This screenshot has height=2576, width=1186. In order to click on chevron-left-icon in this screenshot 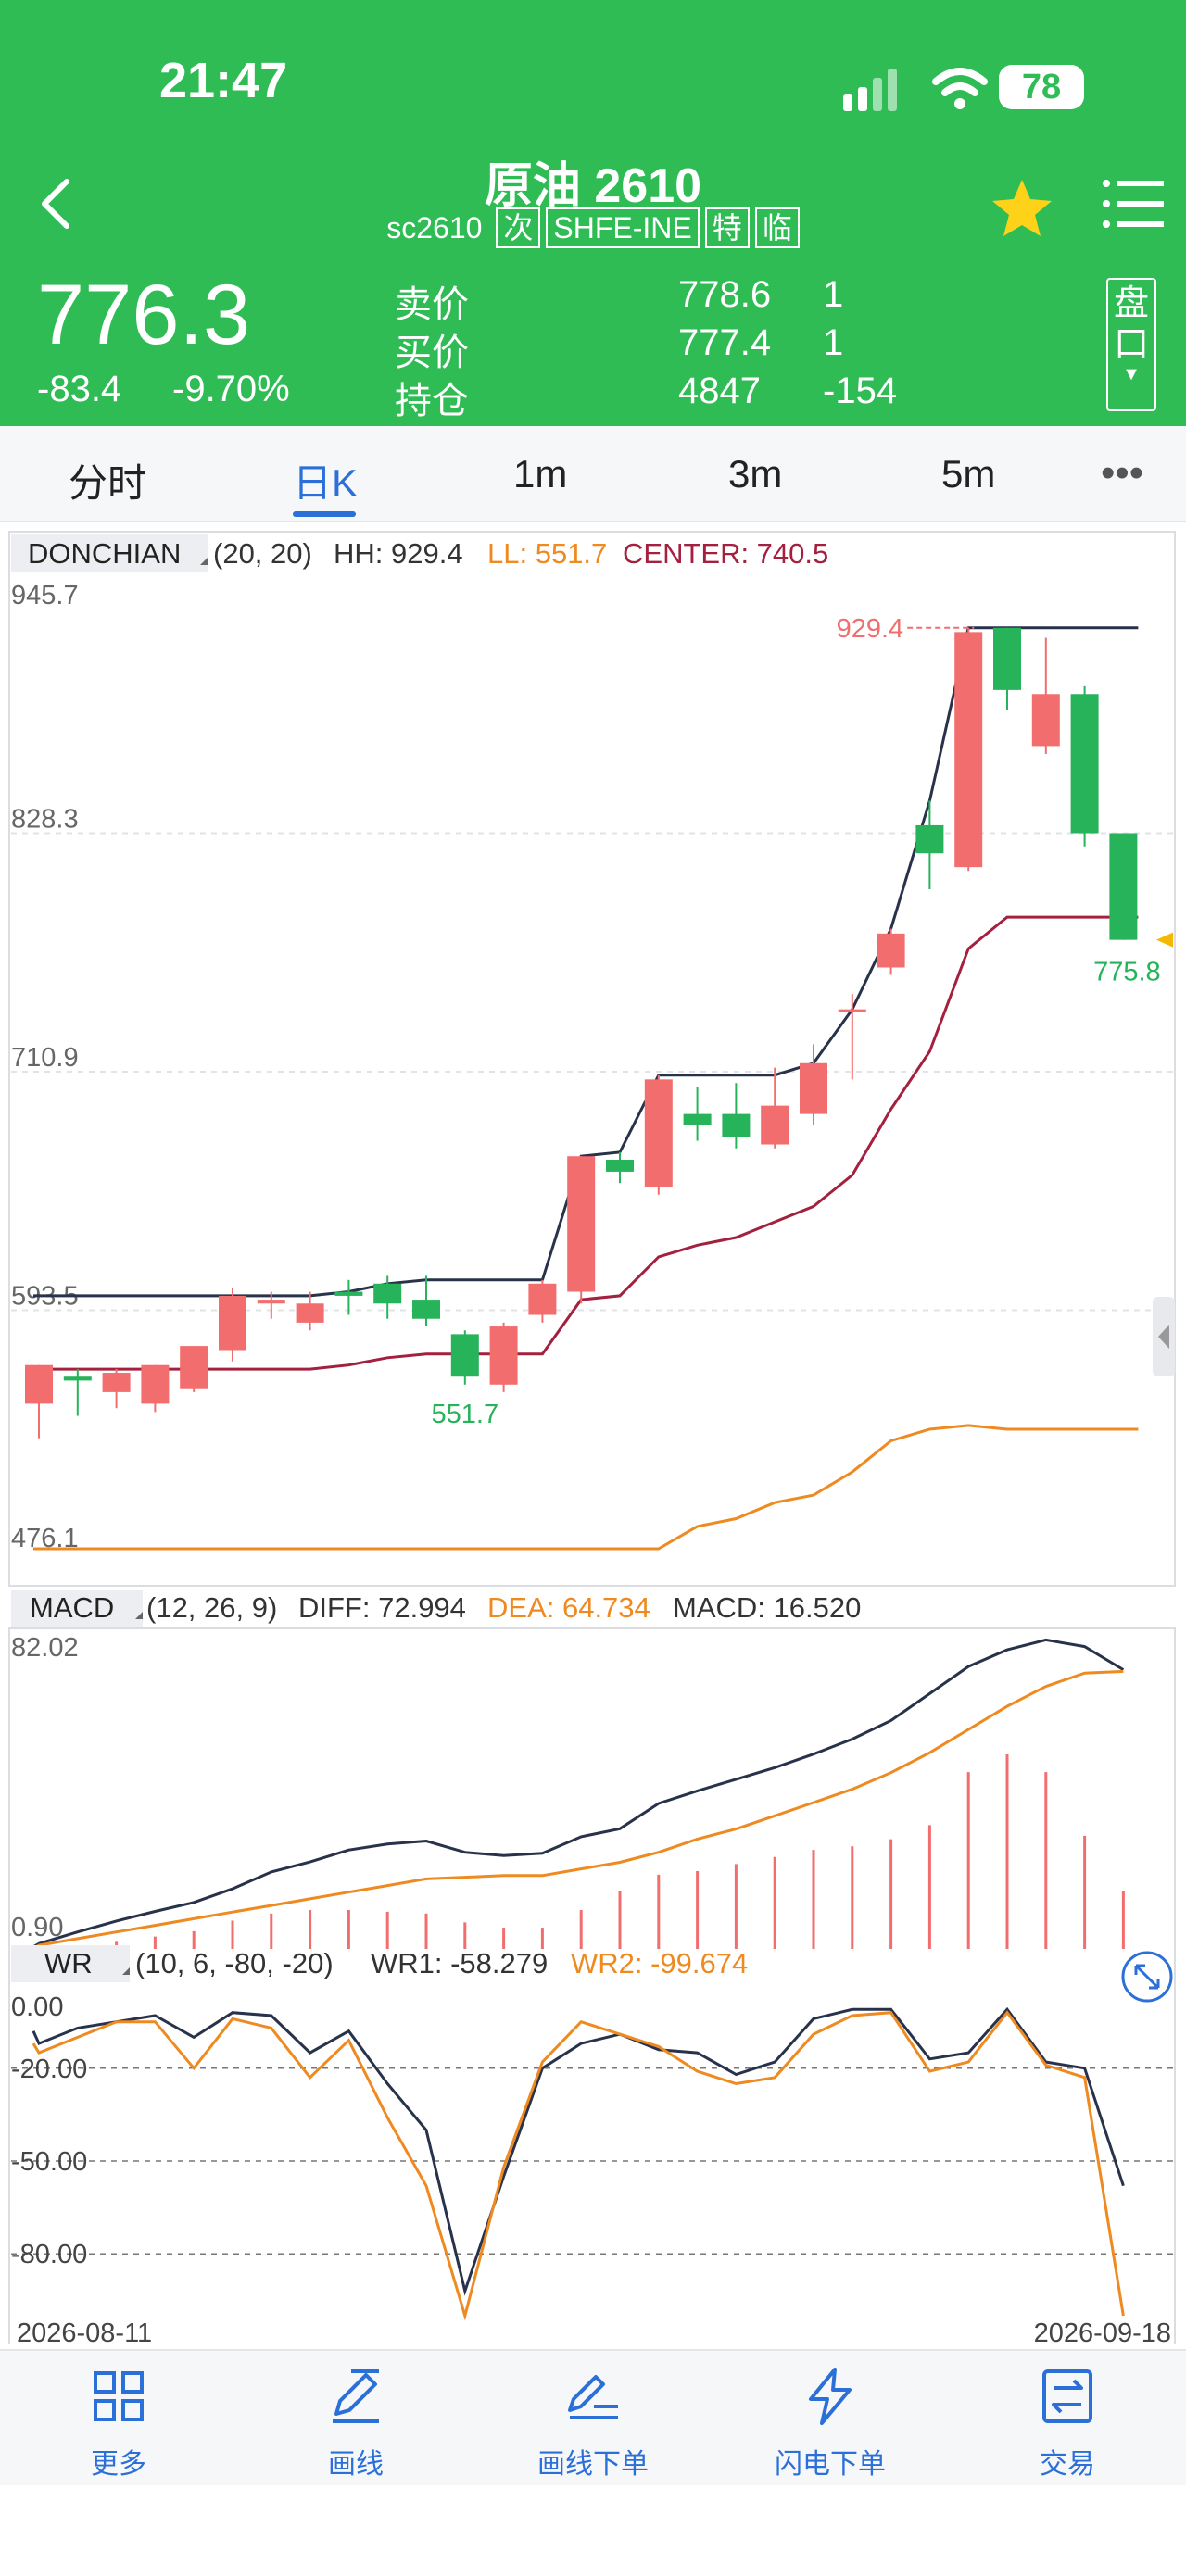, I will do `click(1163, 1337)`.